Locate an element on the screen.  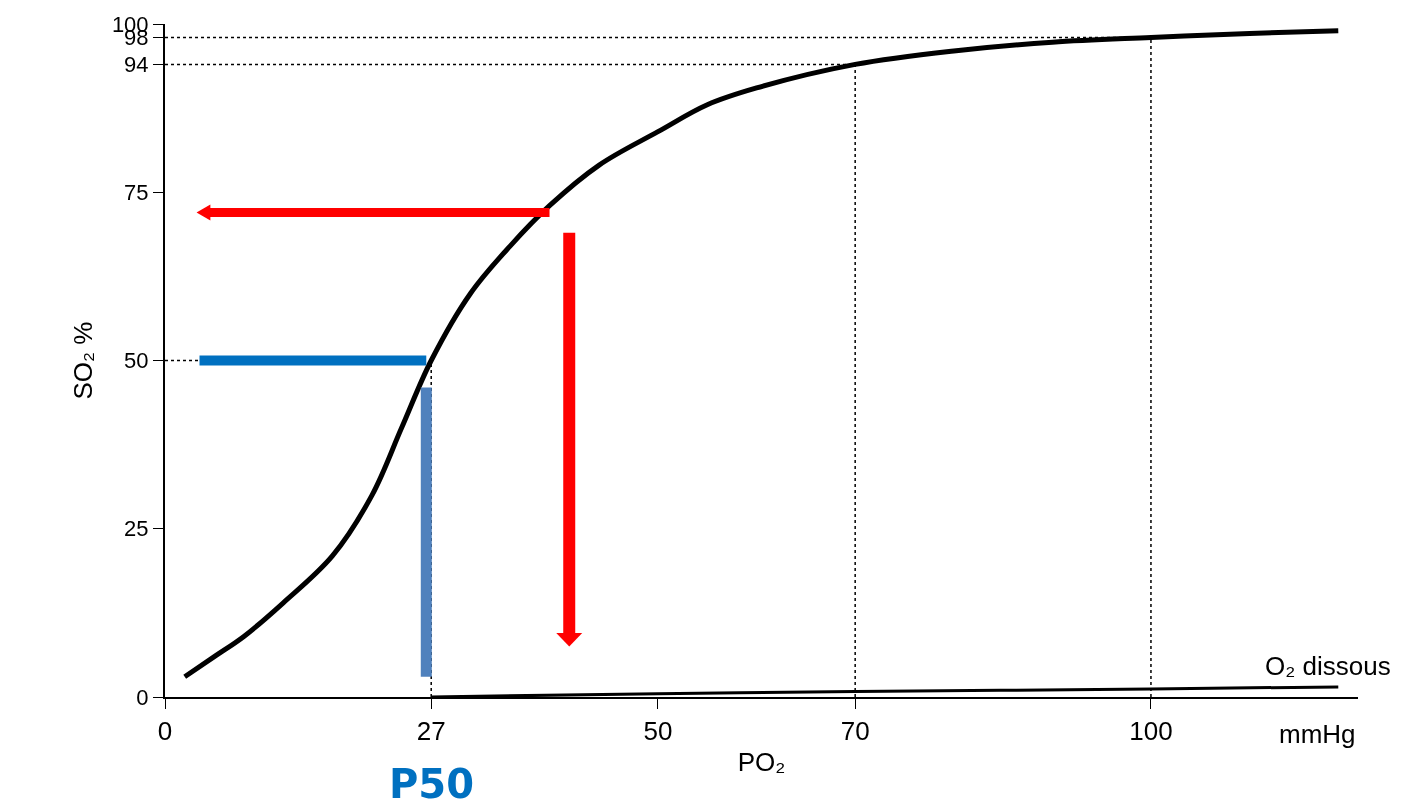
text: mmHg is located at coordinates (1317, 734).